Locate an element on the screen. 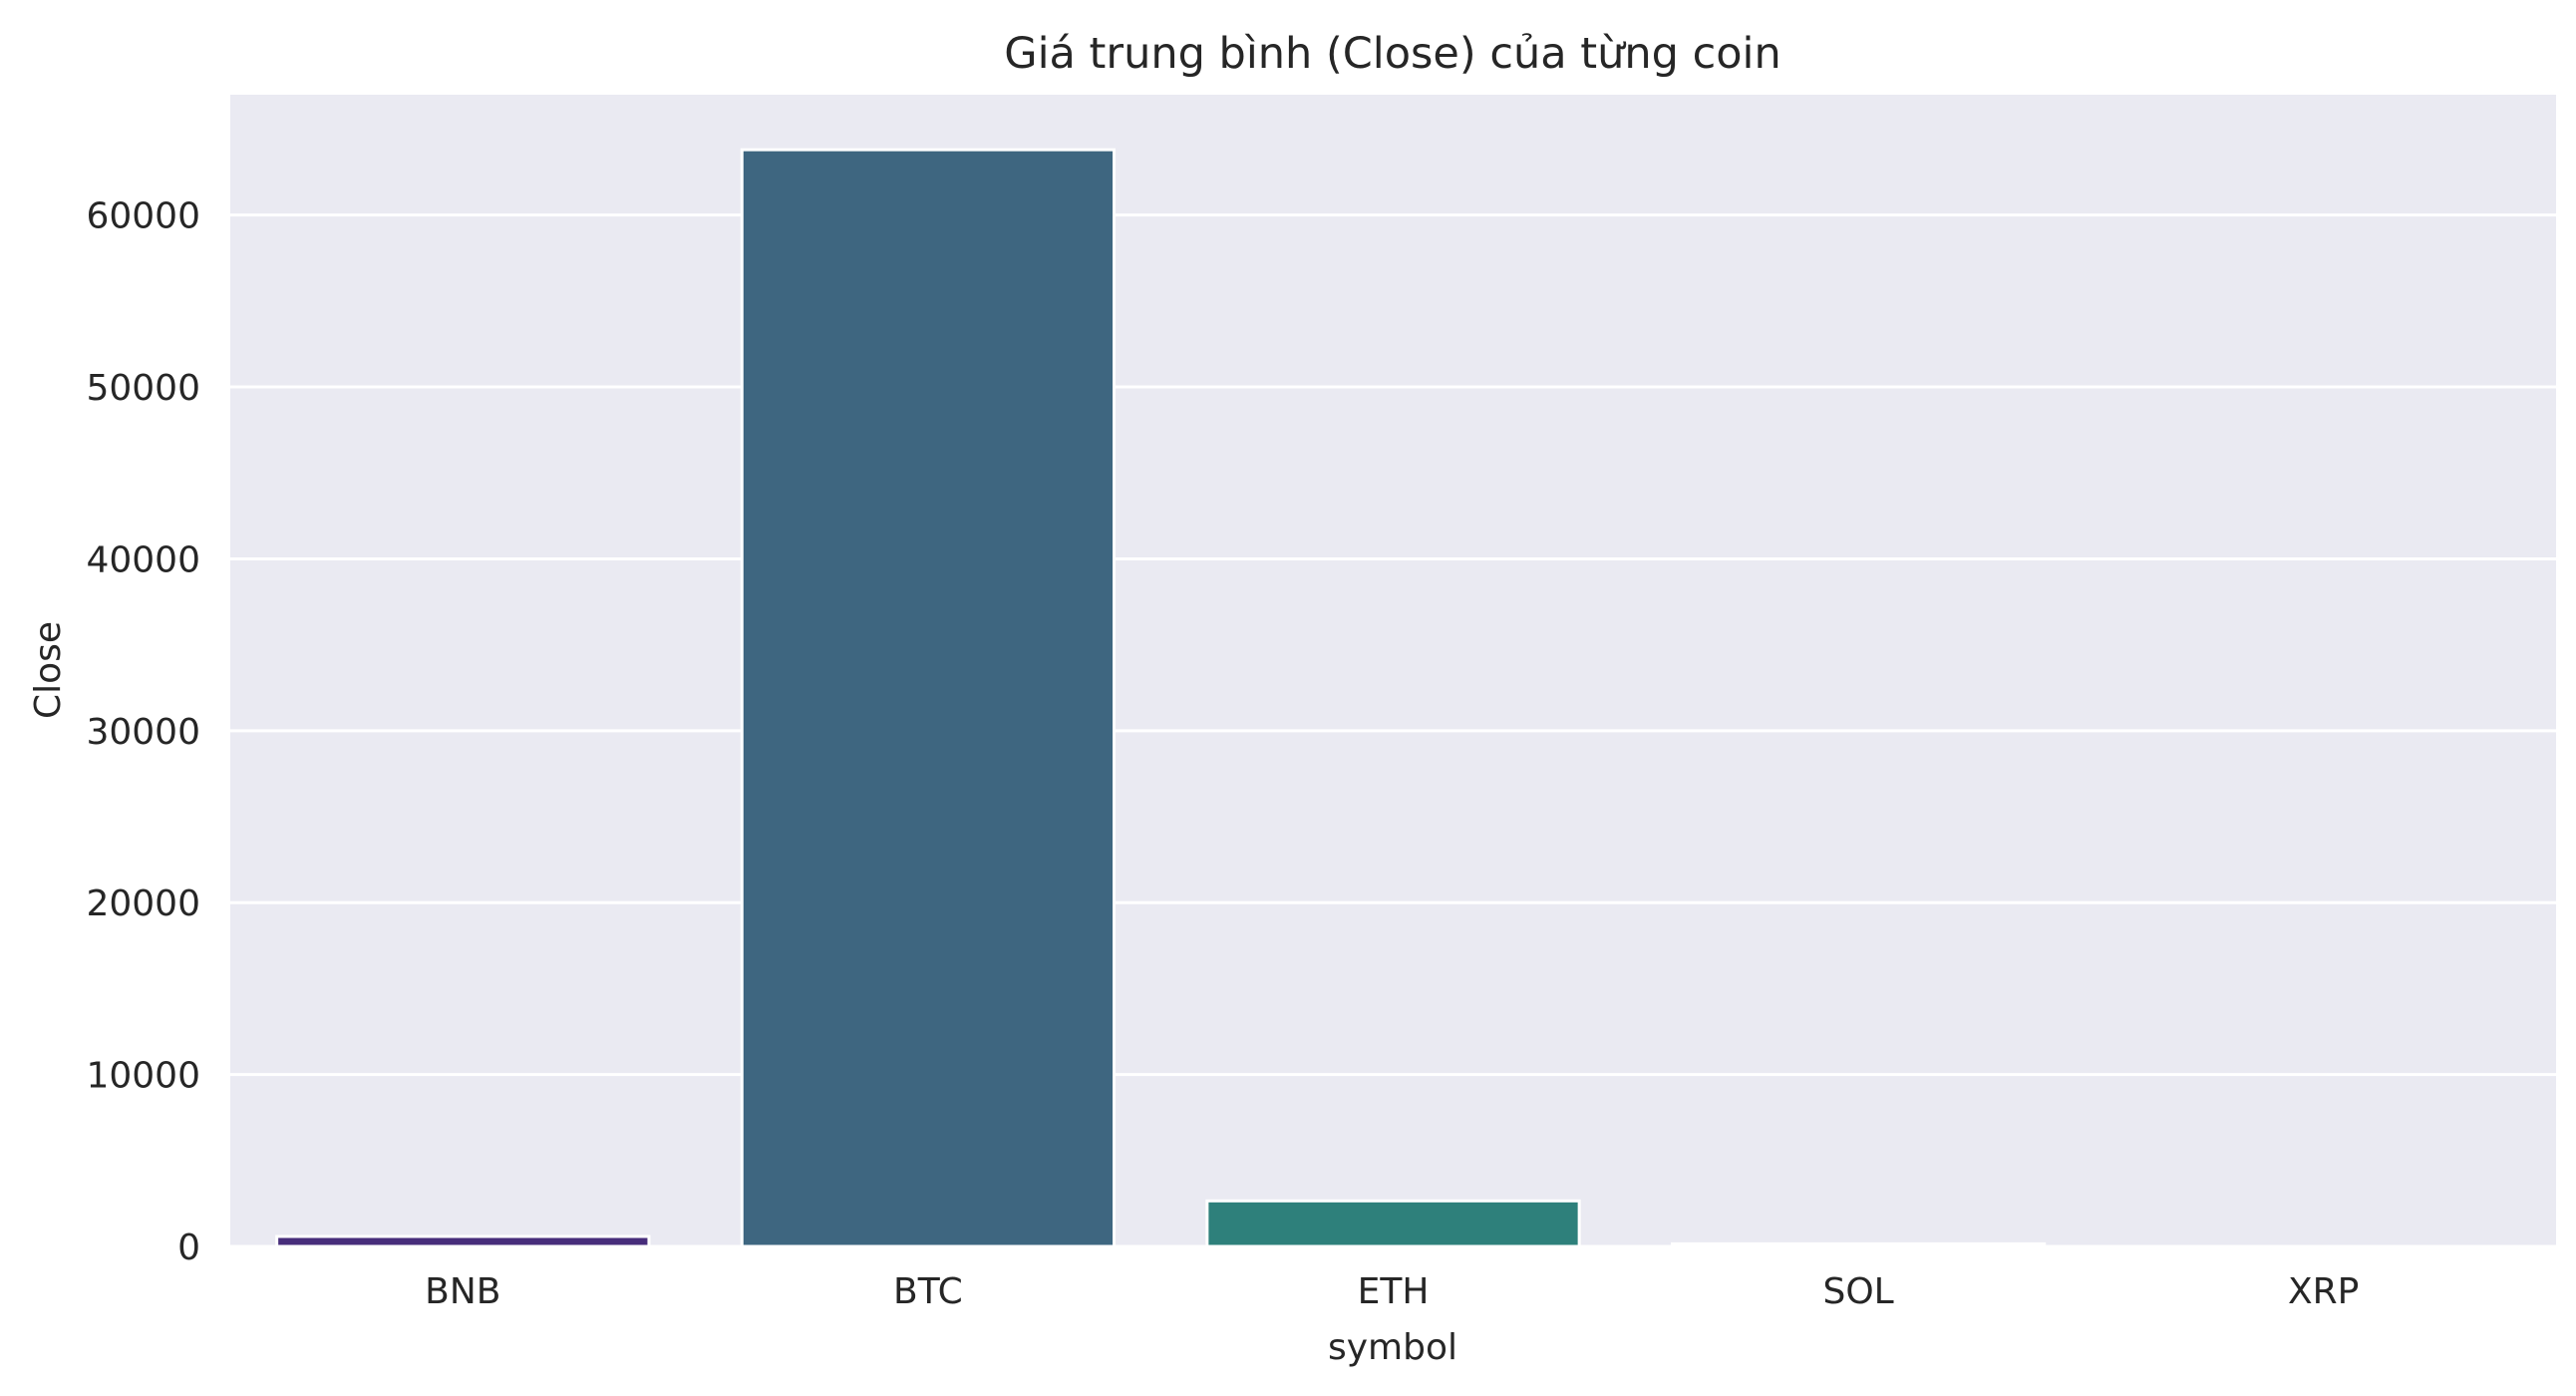 This screenshot has width=2576, height=1396. x-tick-label: BTC is located at coordinates (928, 1291).